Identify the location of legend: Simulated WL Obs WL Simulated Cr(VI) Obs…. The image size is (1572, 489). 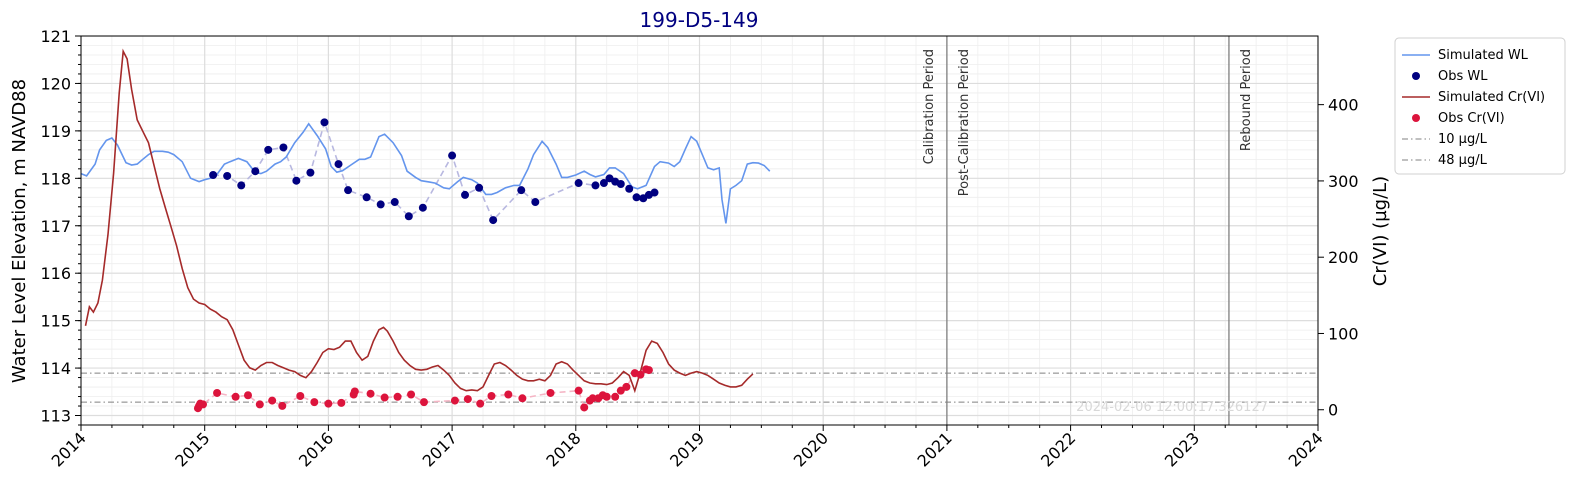
(1480, 106).